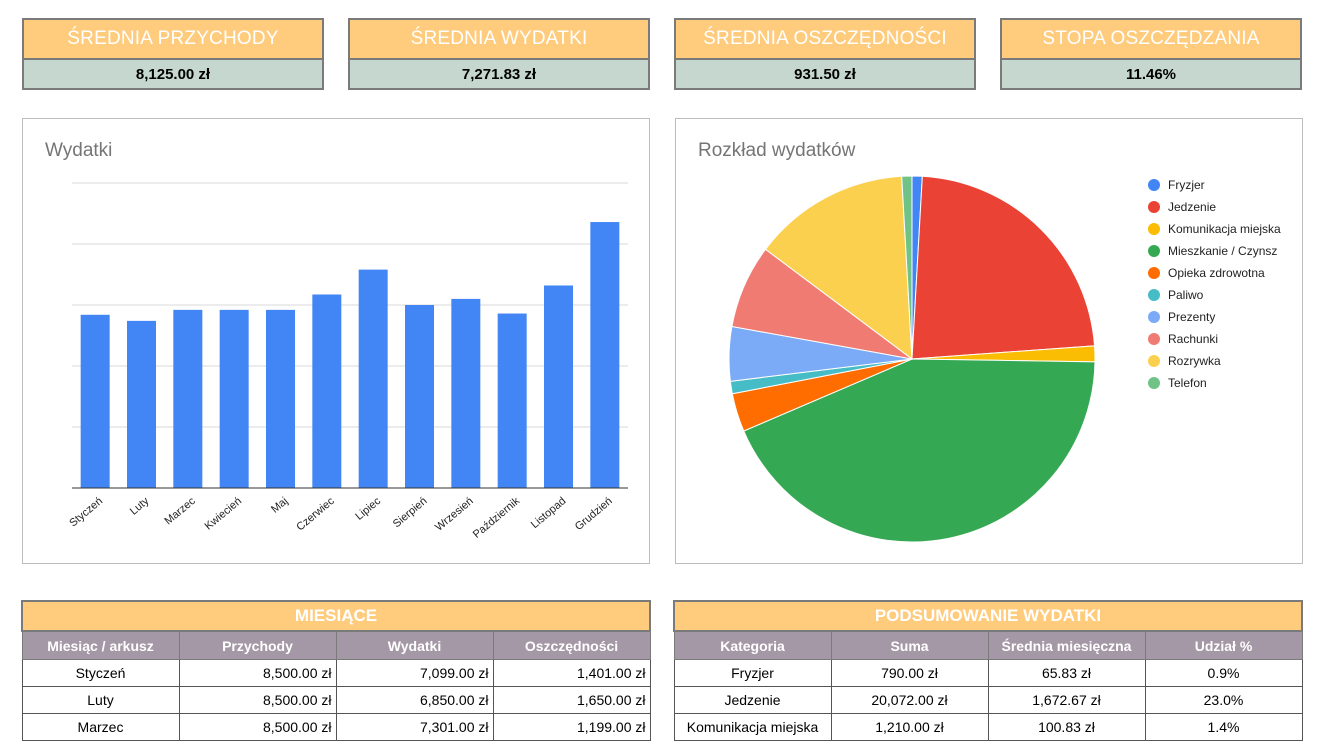 This screenshot has width=1324, height=741. I want to click on table-row: Jedzenie 20,072.00 zł 1,672.67 zł 23.0%, so click(988, 700).